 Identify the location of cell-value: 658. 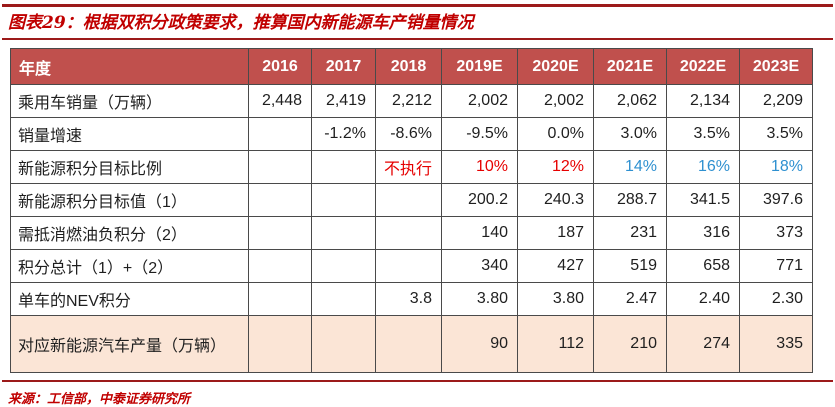
(703, 266).